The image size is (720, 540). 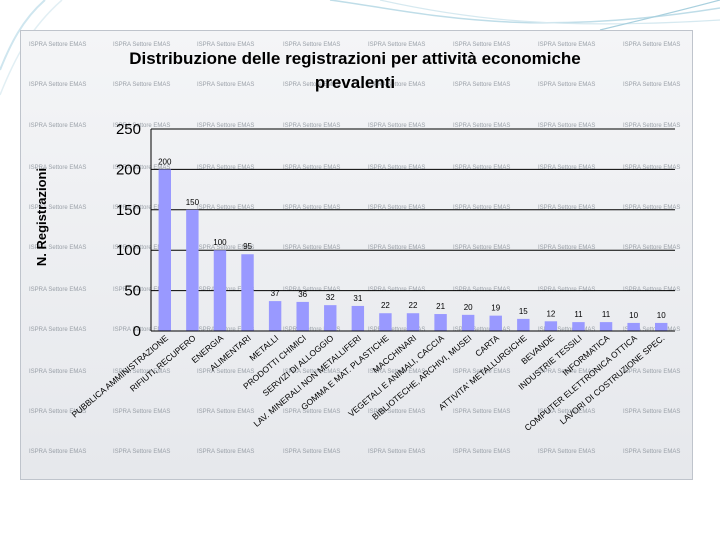 I want to click on chart-title-line-2: prevalenti, so click(x=355, y=82).